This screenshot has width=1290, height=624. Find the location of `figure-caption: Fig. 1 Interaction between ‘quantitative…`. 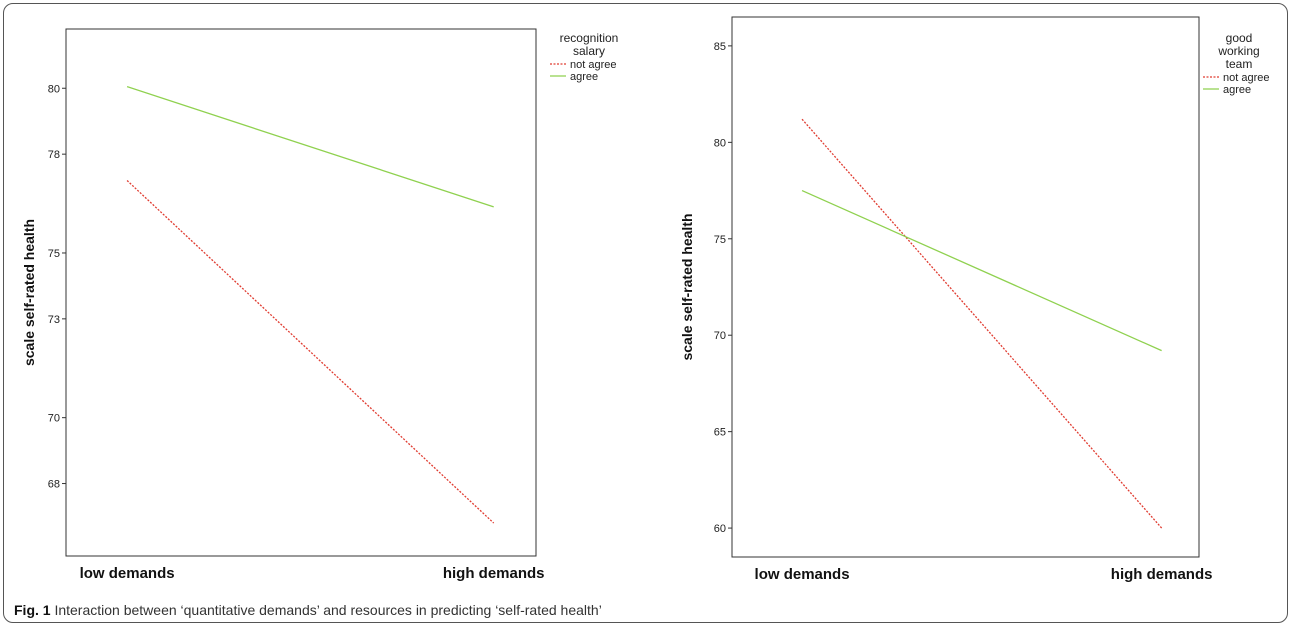

figure-caption: Fig. 1 Interaction between ‘quantitative… is located at coordinates (308, 610).